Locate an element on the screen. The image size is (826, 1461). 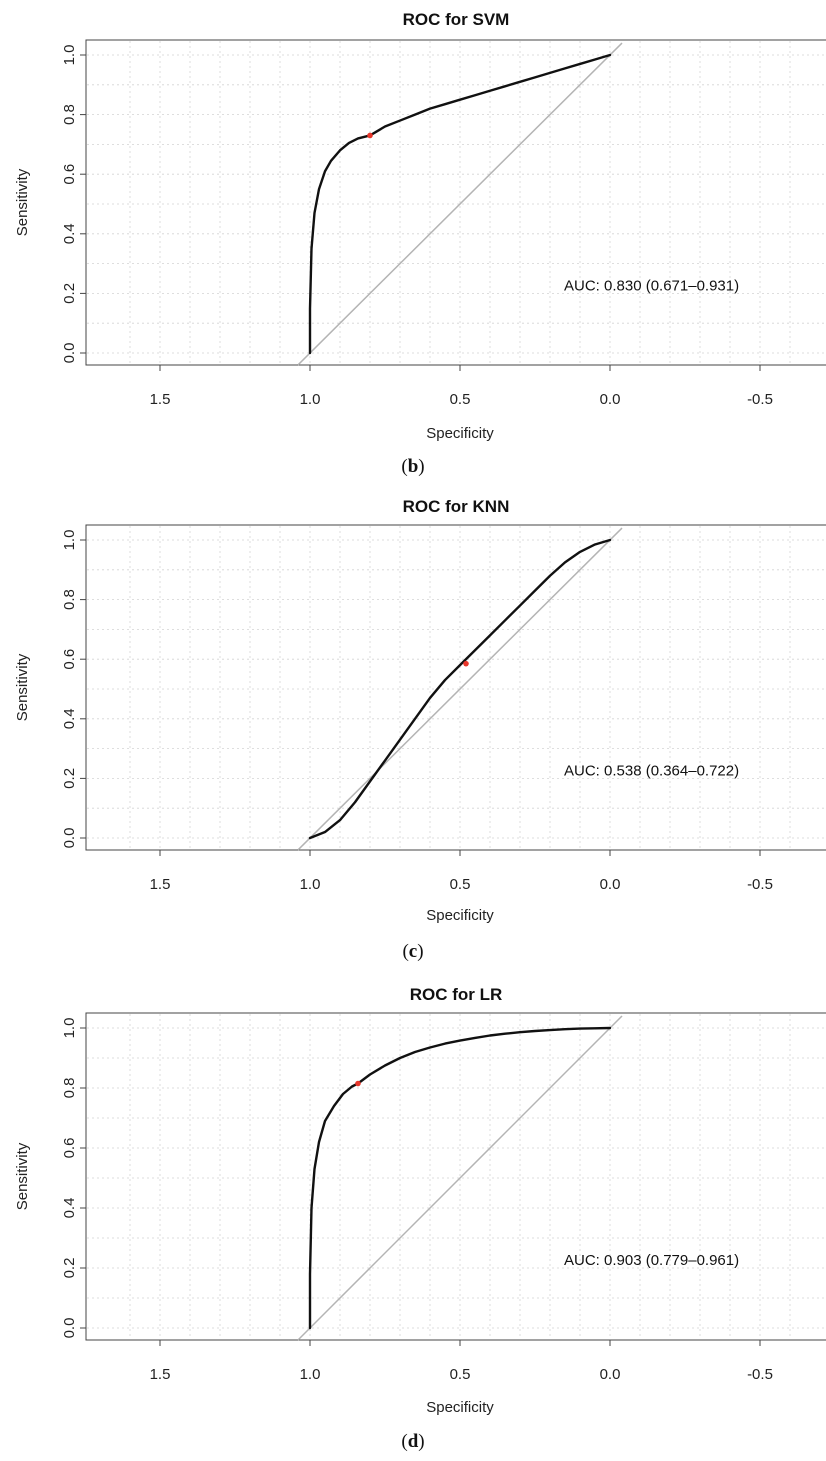
chart-title: ROC for KNN is located at coordinates (456, 506).